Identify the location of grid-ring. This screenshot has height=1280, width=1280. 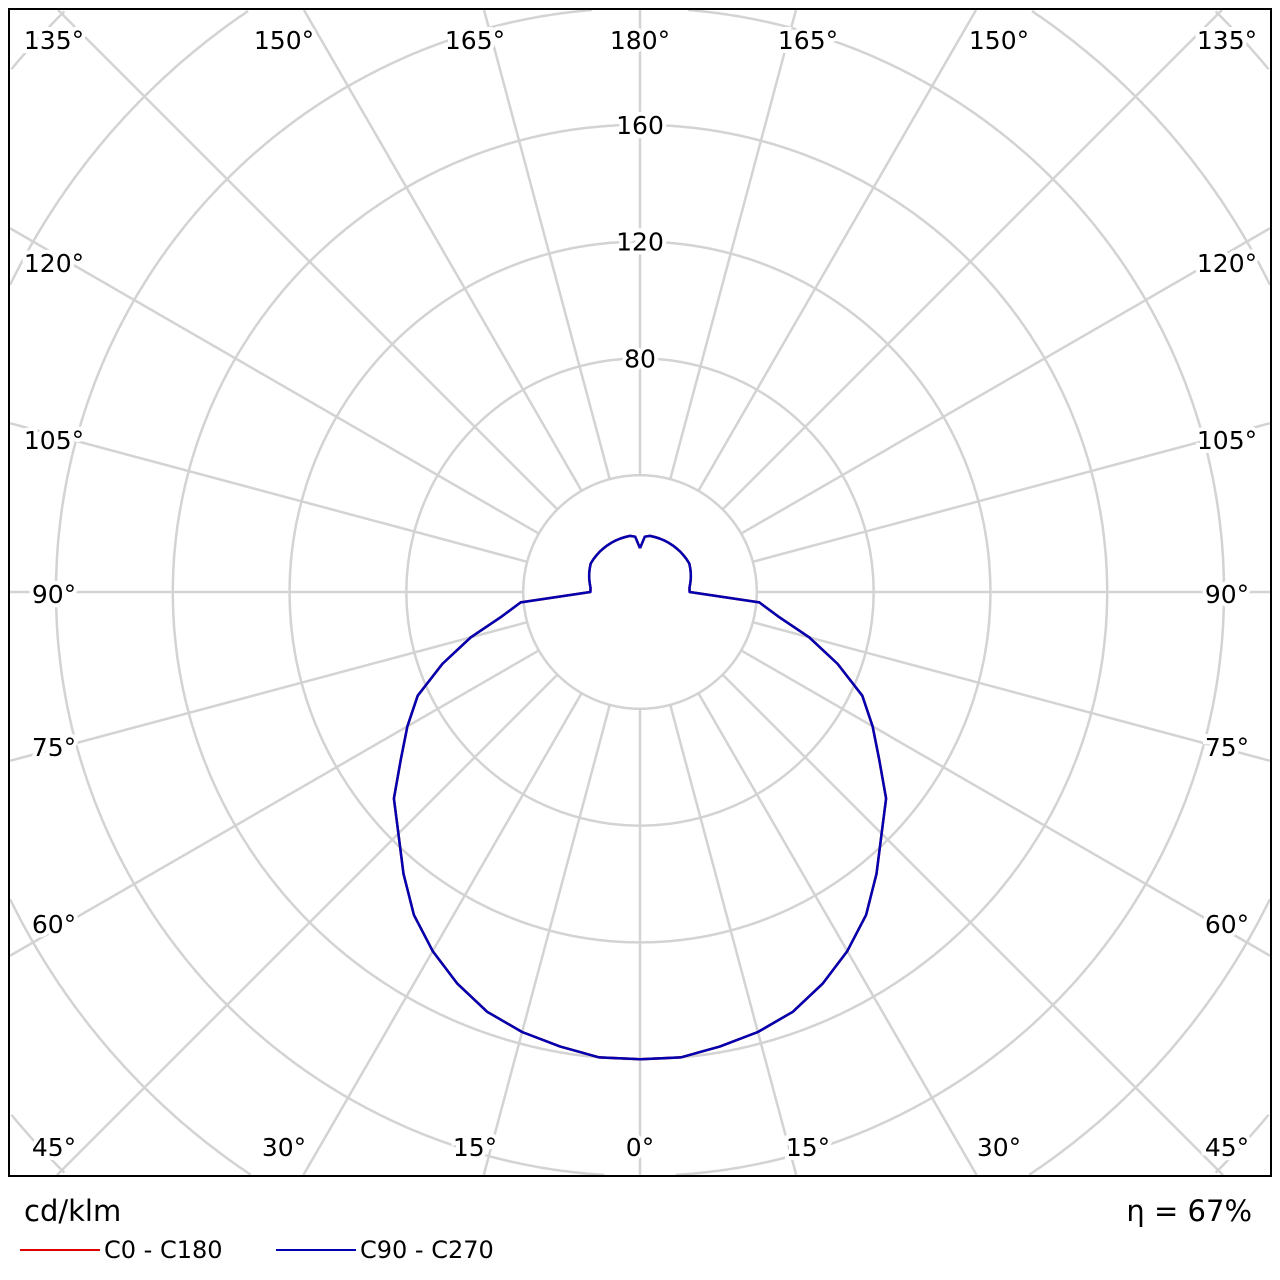
(640, 592).